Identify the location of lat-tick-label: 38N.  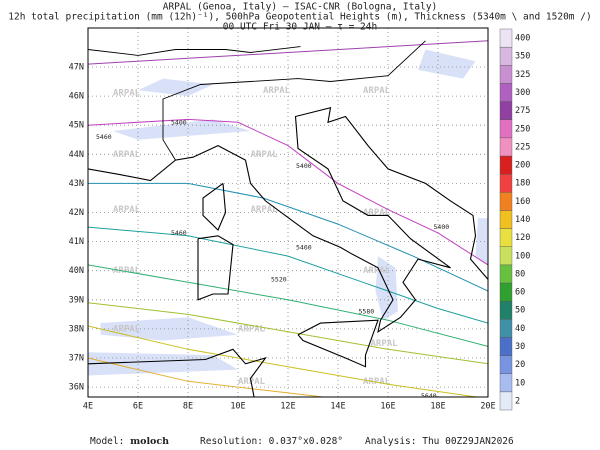
(76, 329).